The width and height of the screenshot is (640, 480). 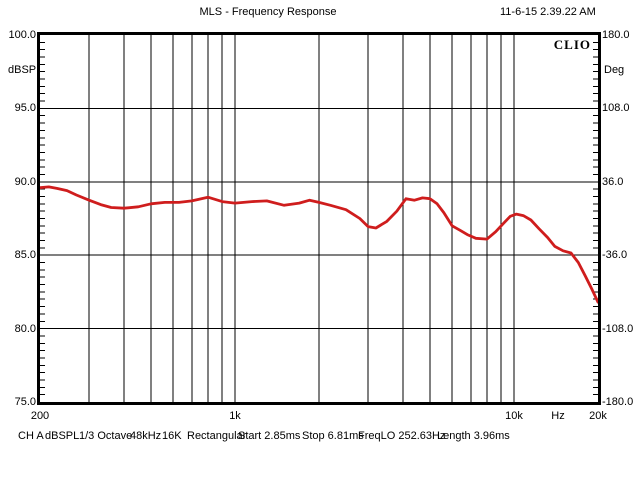 I want to click on left-axis-tick-label: 100.0, so click(x=22, y=35).